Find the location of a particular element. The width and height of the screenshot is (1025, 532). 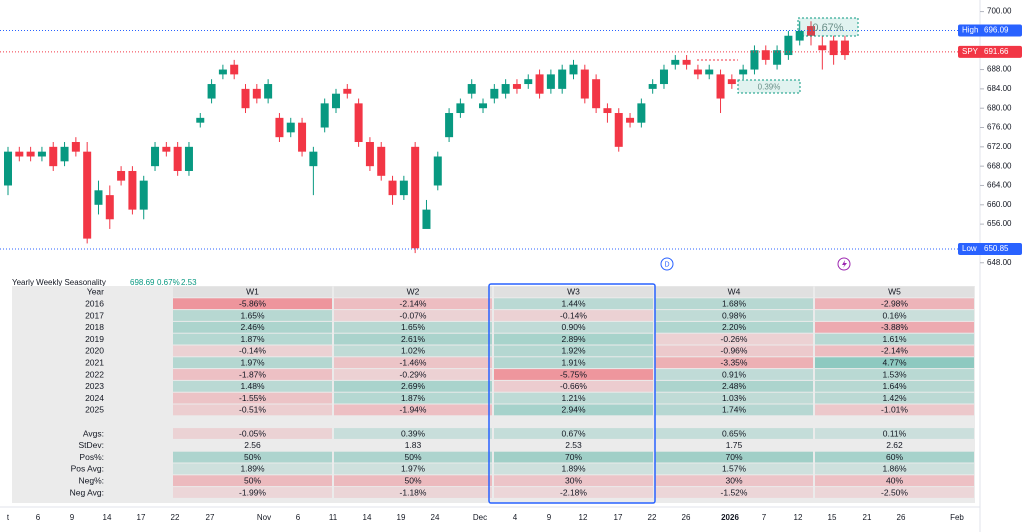

x-tick-label: 14 is located at coordinates (107, 517).